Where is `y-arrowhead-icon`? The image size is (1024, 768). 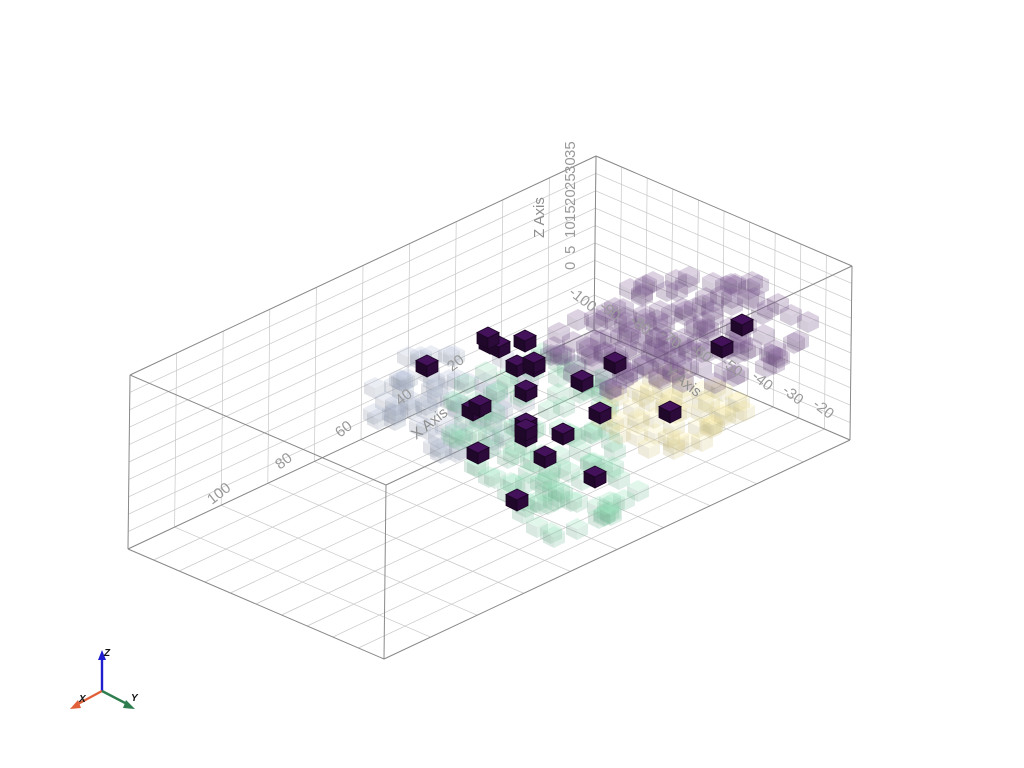
y-arrowhead-icon is located at coordinates (129, 704).